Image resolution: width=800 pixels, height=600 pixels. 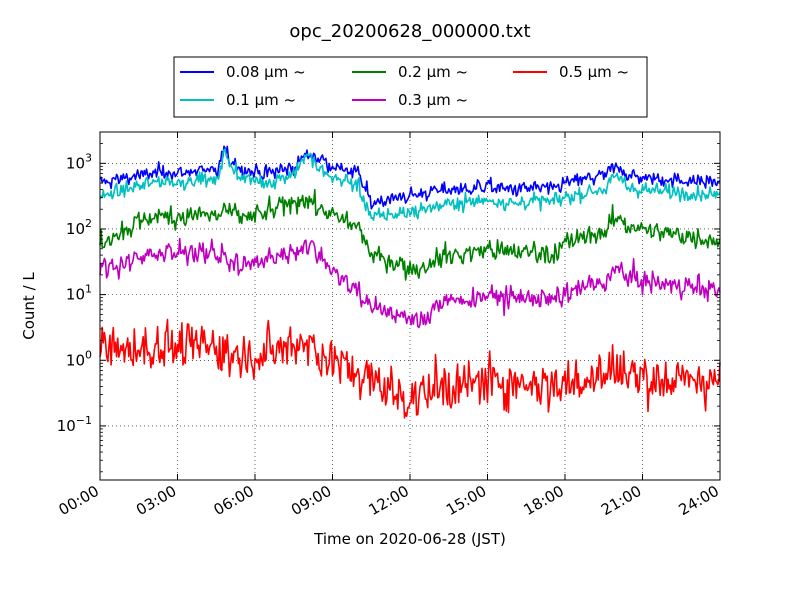 What do you see at coordinates (234, 500) in the screenshot?
I see `x-tick-label: 06:00` at bounding box center [234, 500].